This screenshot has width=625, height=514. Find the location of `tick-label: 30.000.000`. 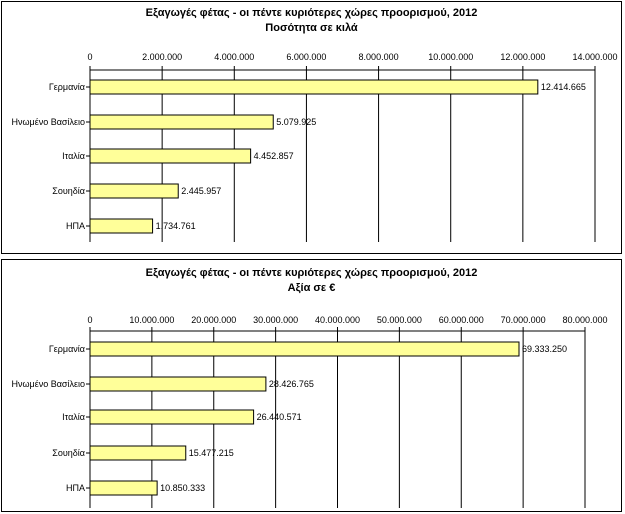

tick-label: 30.000.000 is located at coordinates (275, 320).